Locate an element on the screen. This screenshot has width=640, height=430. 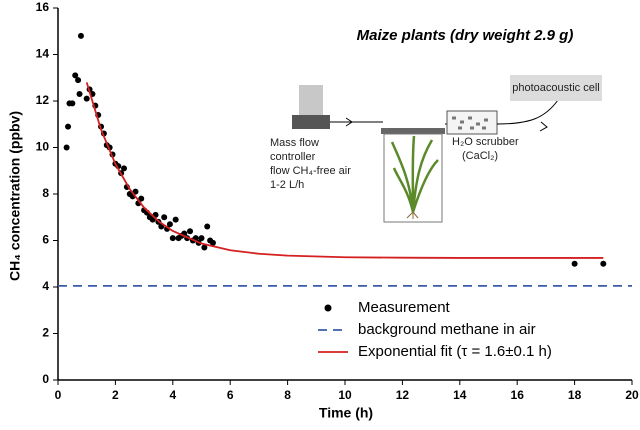
y-tick-label: 10 is located at coordinates (43, 147).